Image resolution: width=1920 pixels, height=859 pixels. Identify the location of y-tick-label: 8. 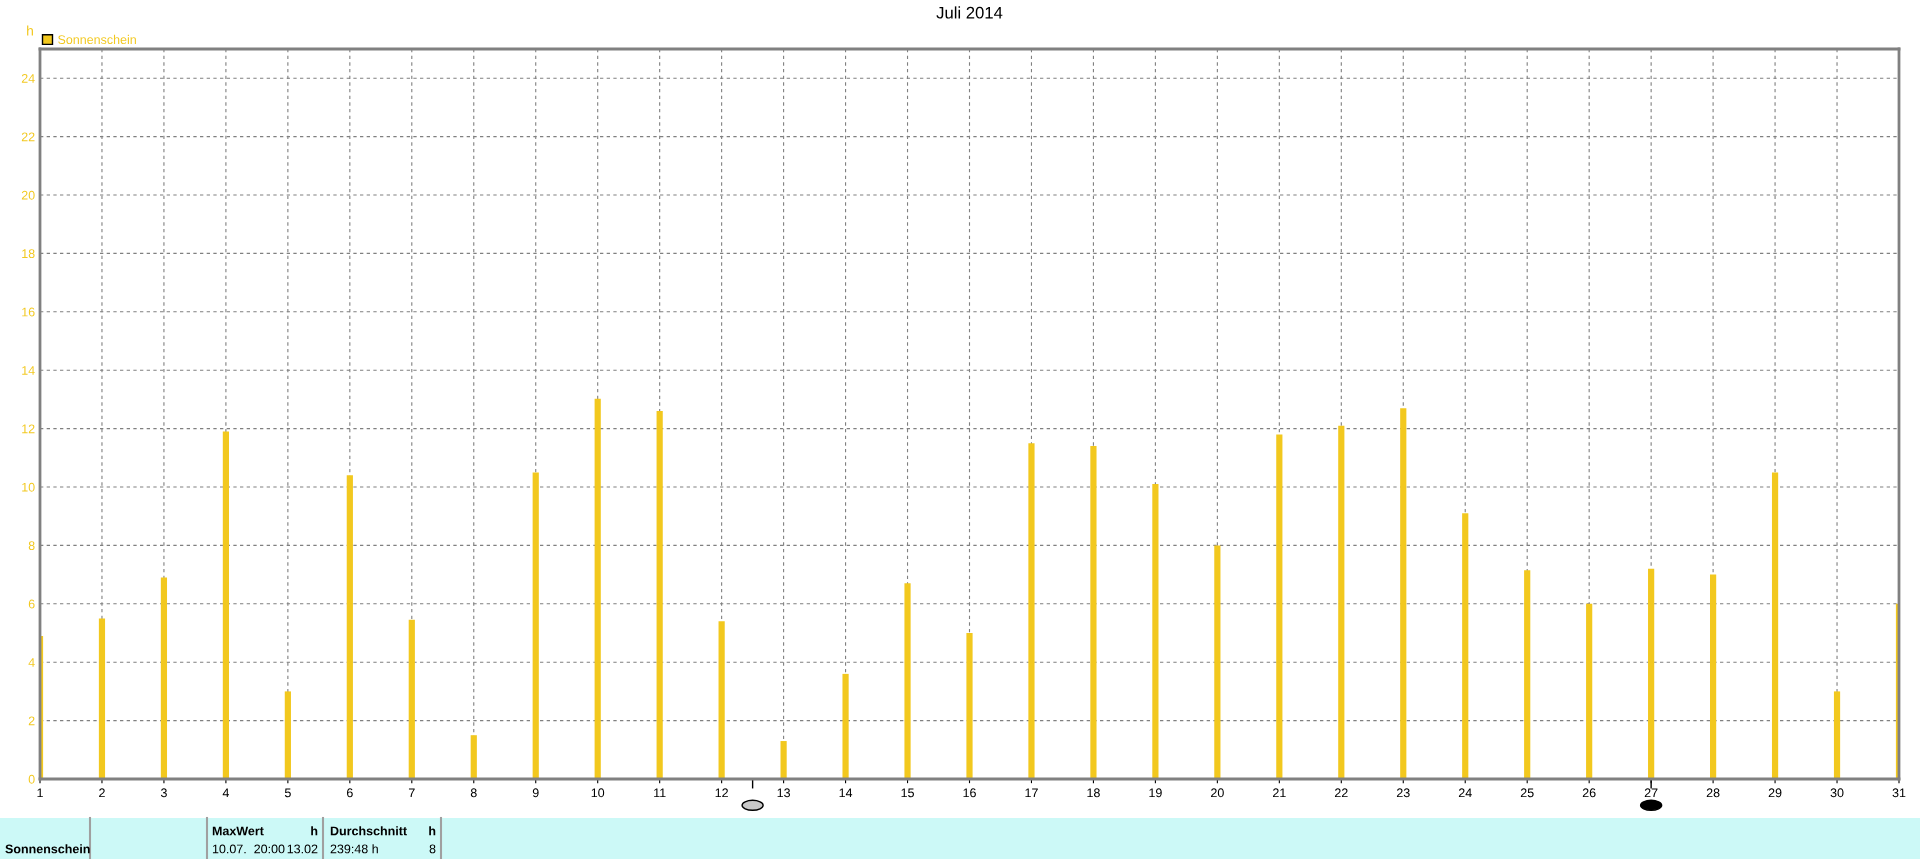
(31, 546).